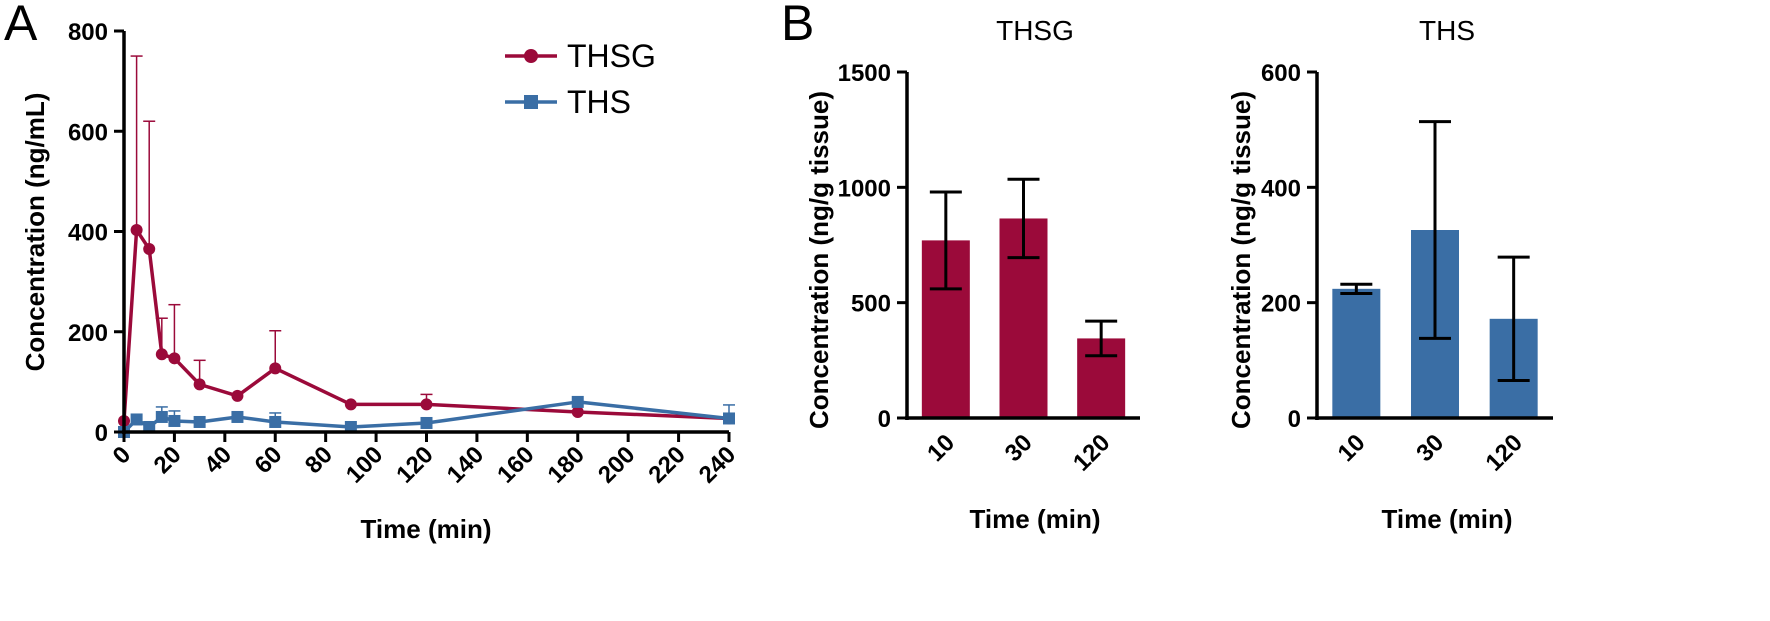 Image resolution: width=1770 pixels, height=621 pixels. I want to click on x-tick-label: 0, so click(122, 455).